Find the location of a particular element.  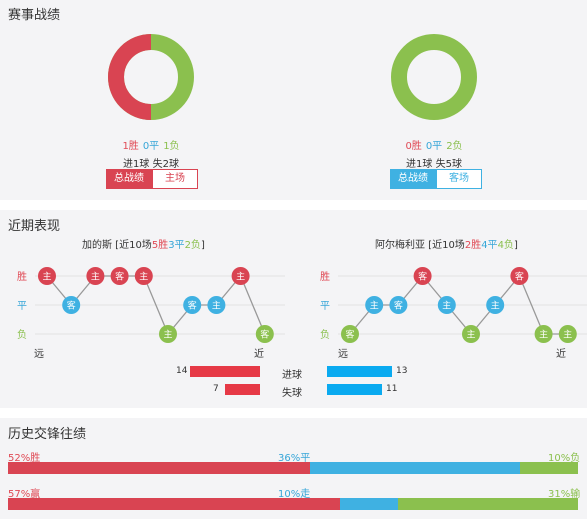

left-goals-text: 进1球 失2球 is located at coordinates (151, 164).